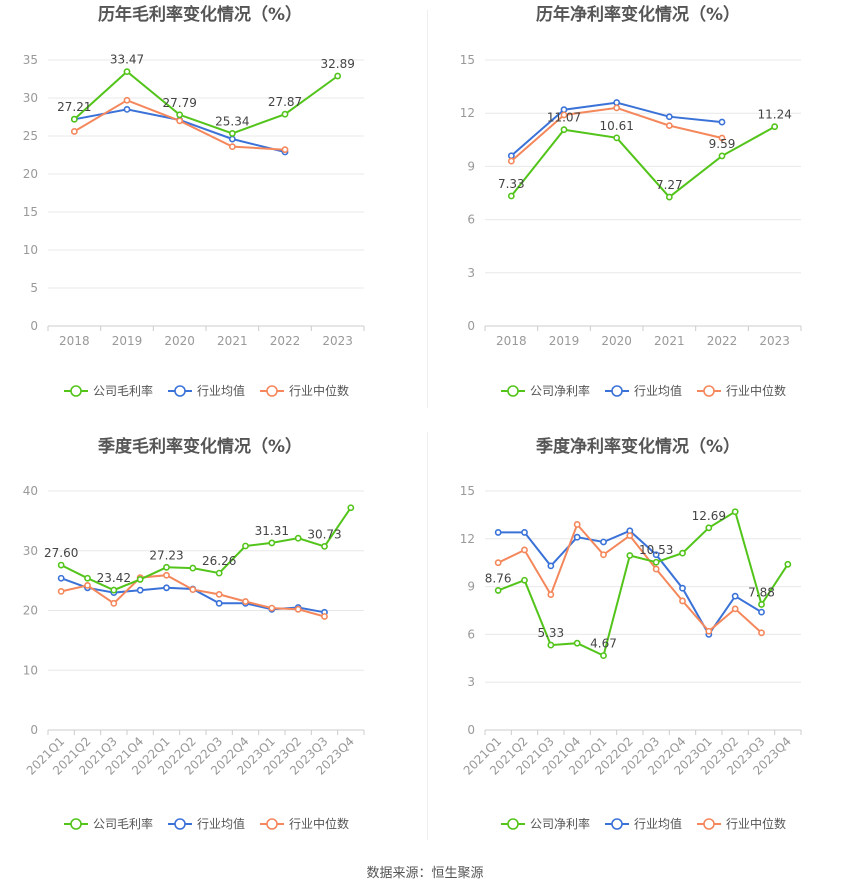 This screenshot has height=891, width=850. Describe the element at coordinates (638, 446) in the screenshot. I see `chart-title: 季度净利率变化情况（%）` at that location.